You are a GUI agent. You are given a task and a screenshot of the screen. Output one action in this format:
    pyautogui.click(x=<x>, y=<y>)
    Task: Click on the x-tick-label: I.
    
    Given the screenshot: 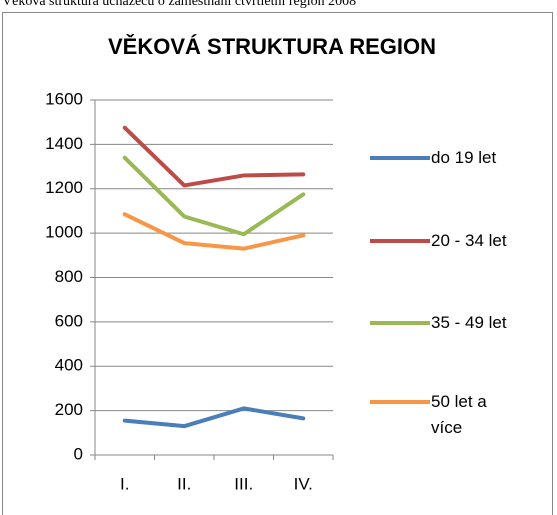 What is the action you would take?
    pyautogui.click(x=124, y=483)
    